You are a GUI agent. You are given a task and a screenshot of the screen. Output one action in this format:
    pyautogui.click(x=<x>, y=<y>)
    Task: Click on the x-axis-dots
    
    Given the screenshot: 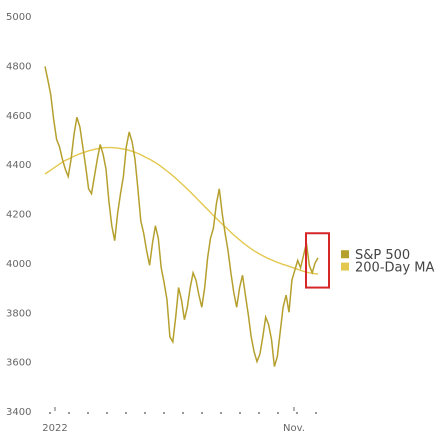 What is the action you would take?
    pyautogui.click(x=183, y=413)
    